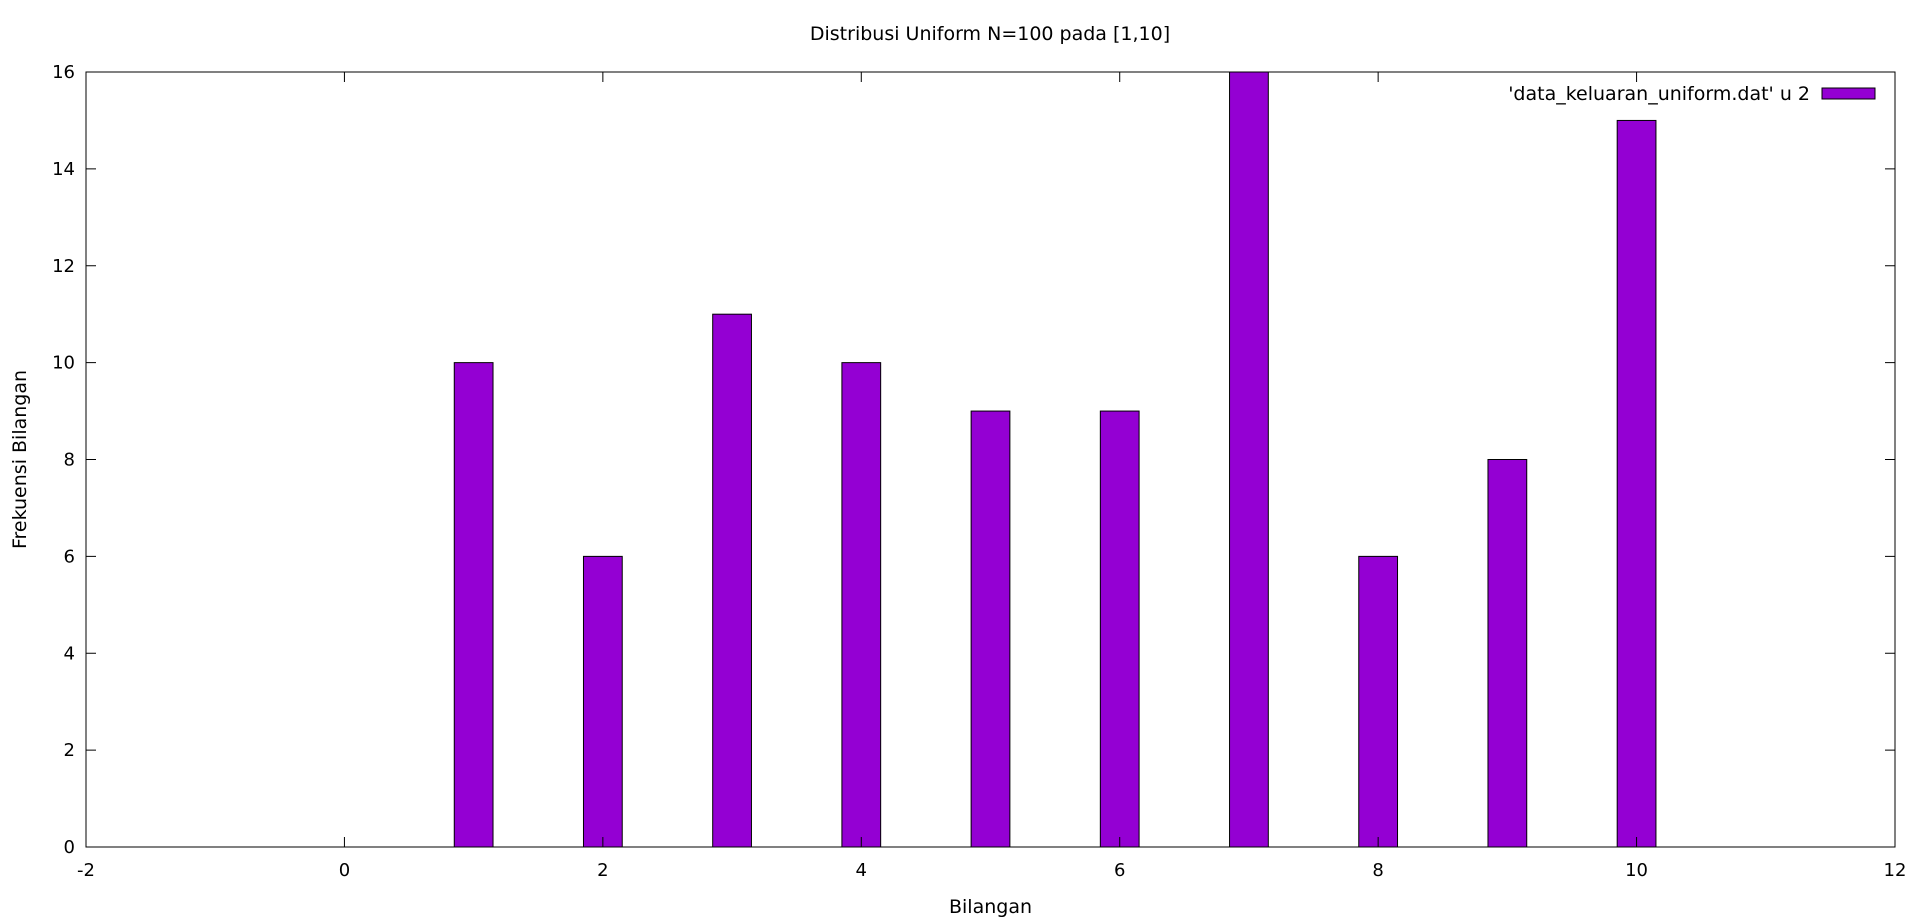 The width and height of the screenshot is (1920, 920). What do you see at coordinates (63, 266) in the screenshot?
I see `y-tick-label: 12` at bounding box center [63, 266].